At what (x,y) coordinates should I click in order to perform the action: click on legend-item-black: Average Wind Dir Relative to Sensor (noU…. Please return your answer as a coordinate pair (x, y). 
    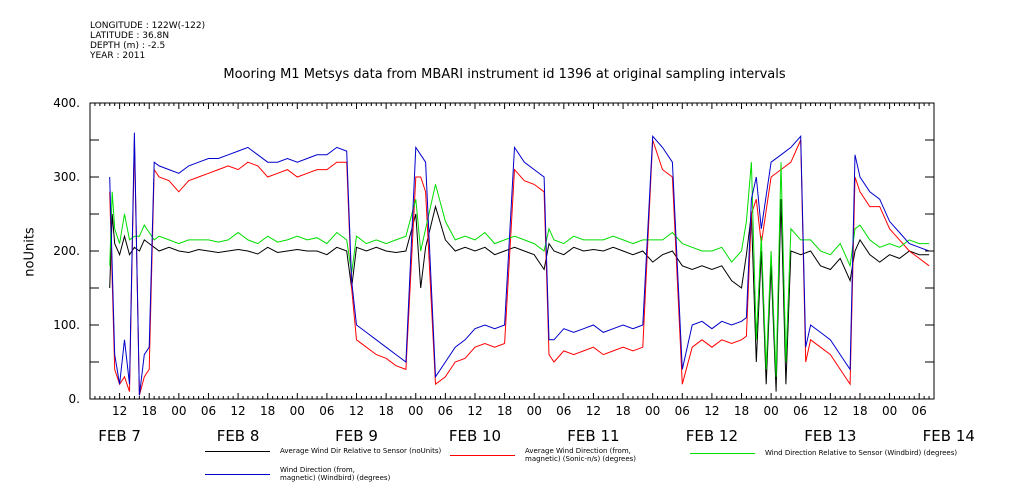
    Looking at the image, I should click on (323, 451).